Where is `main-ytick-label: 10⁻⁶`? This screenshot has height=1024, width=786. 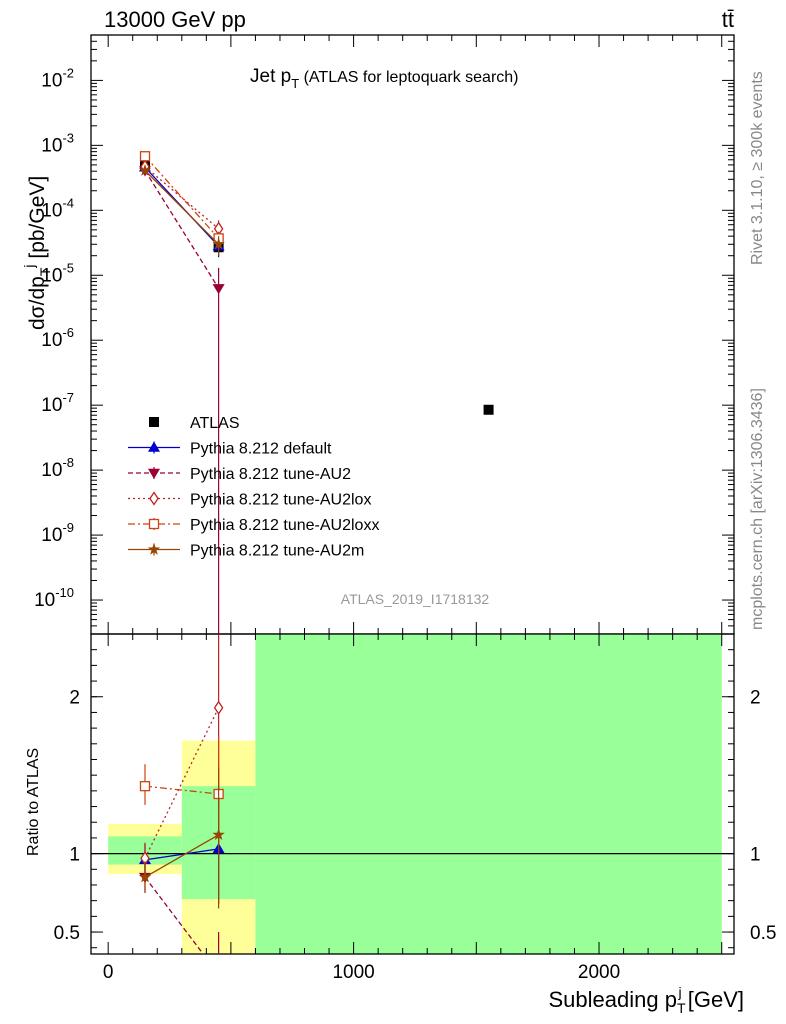 main-ytick-label: 10⁻⁶ is located at coordinates (57, 338).